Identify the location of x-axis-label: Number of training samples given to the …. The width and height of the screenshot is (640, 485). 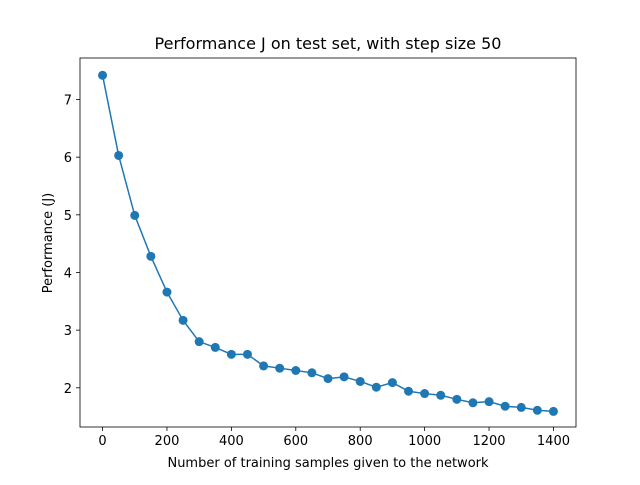
(328, 463).